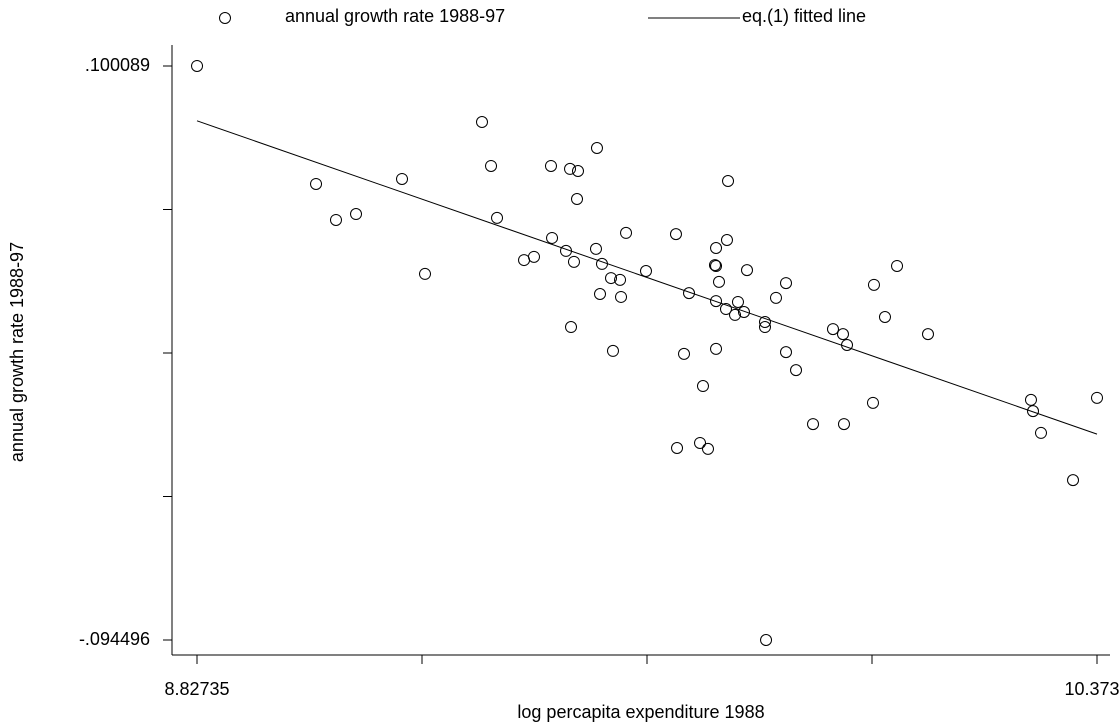 This screenshot has height=727, width=1119. What do you see at coordinates (804, 16) in the screenshot?
I see `legend-label: eq.(1) fitted line` at bounding box center [804, 16].